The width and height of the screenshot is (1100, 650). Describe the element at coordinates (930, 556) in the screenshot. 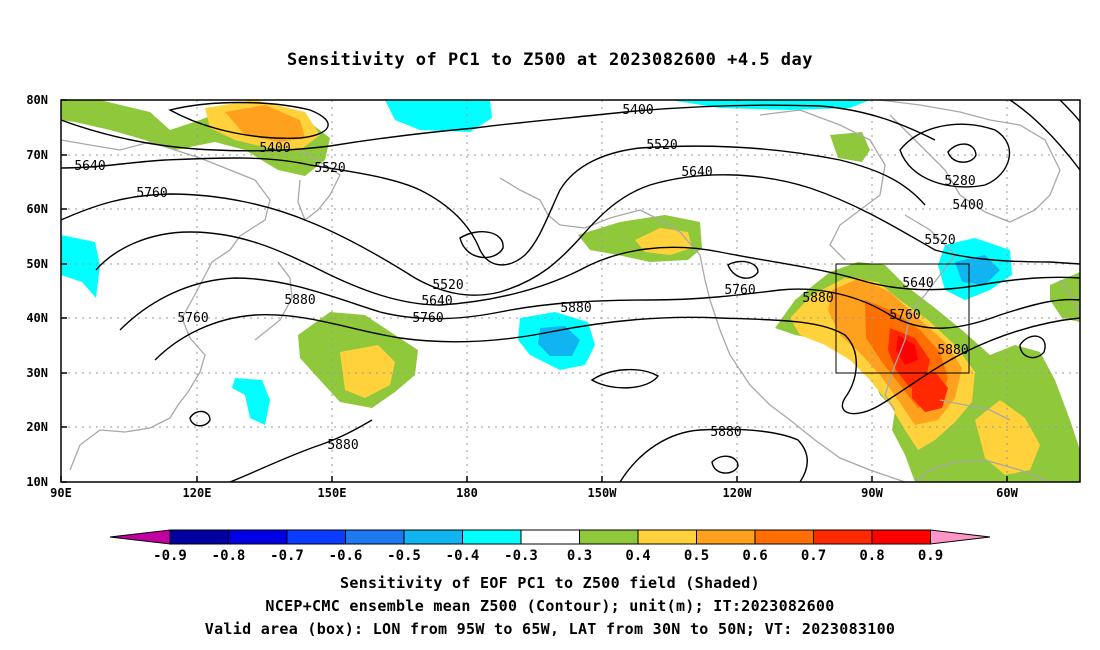

I see `colorbar-label: 0.9` at that location.